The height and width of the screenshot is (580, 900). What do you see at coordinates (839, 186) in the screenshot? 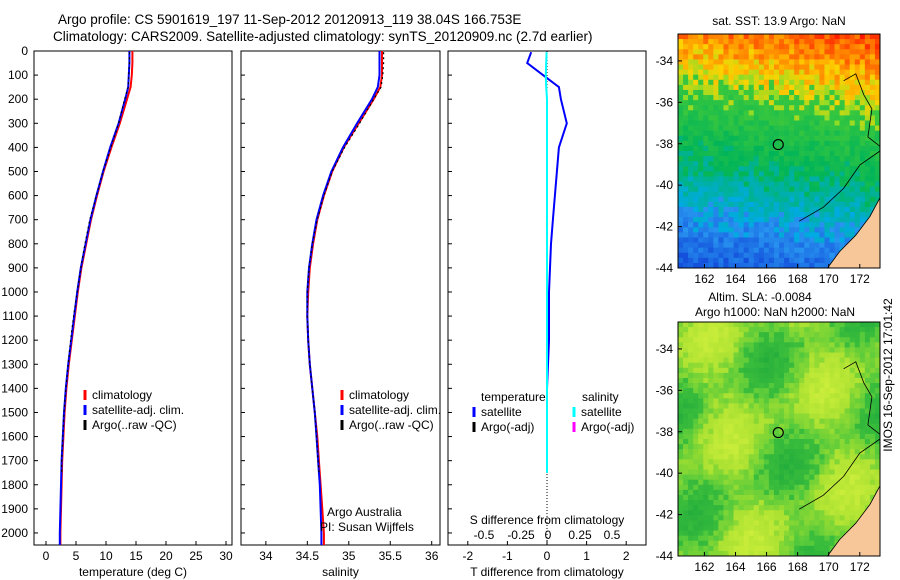
I see `sst-map-contour` at bounding box center [839, 186].